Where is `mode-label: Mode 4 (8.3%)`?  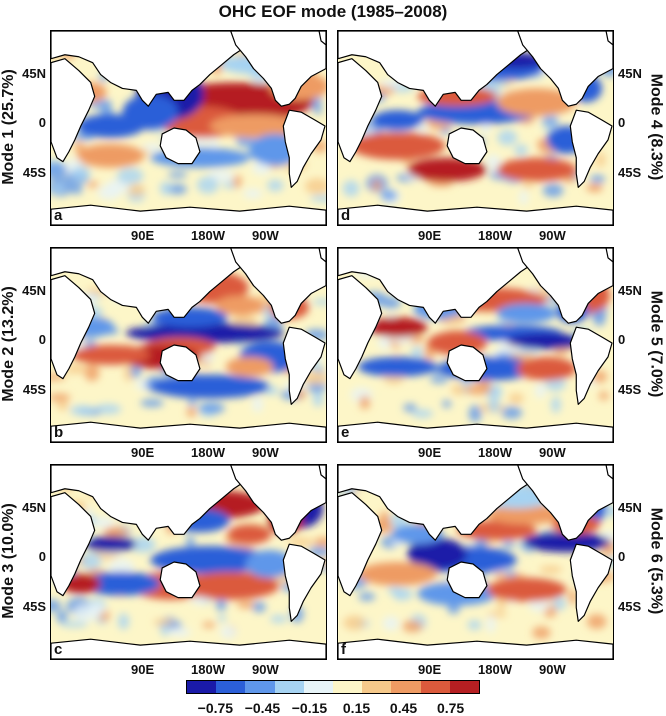 mode-label: Mode 4 (8.3%) is located at coordinates (655, 127).